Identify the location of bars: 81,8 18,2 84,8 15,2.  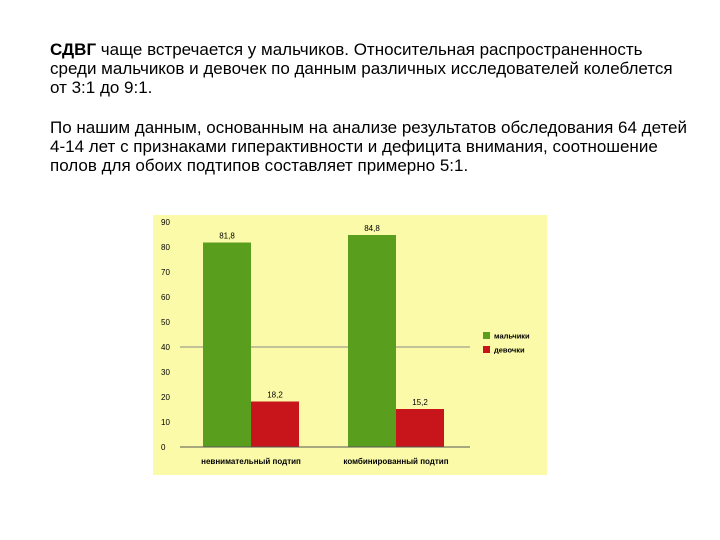
(323, 335).